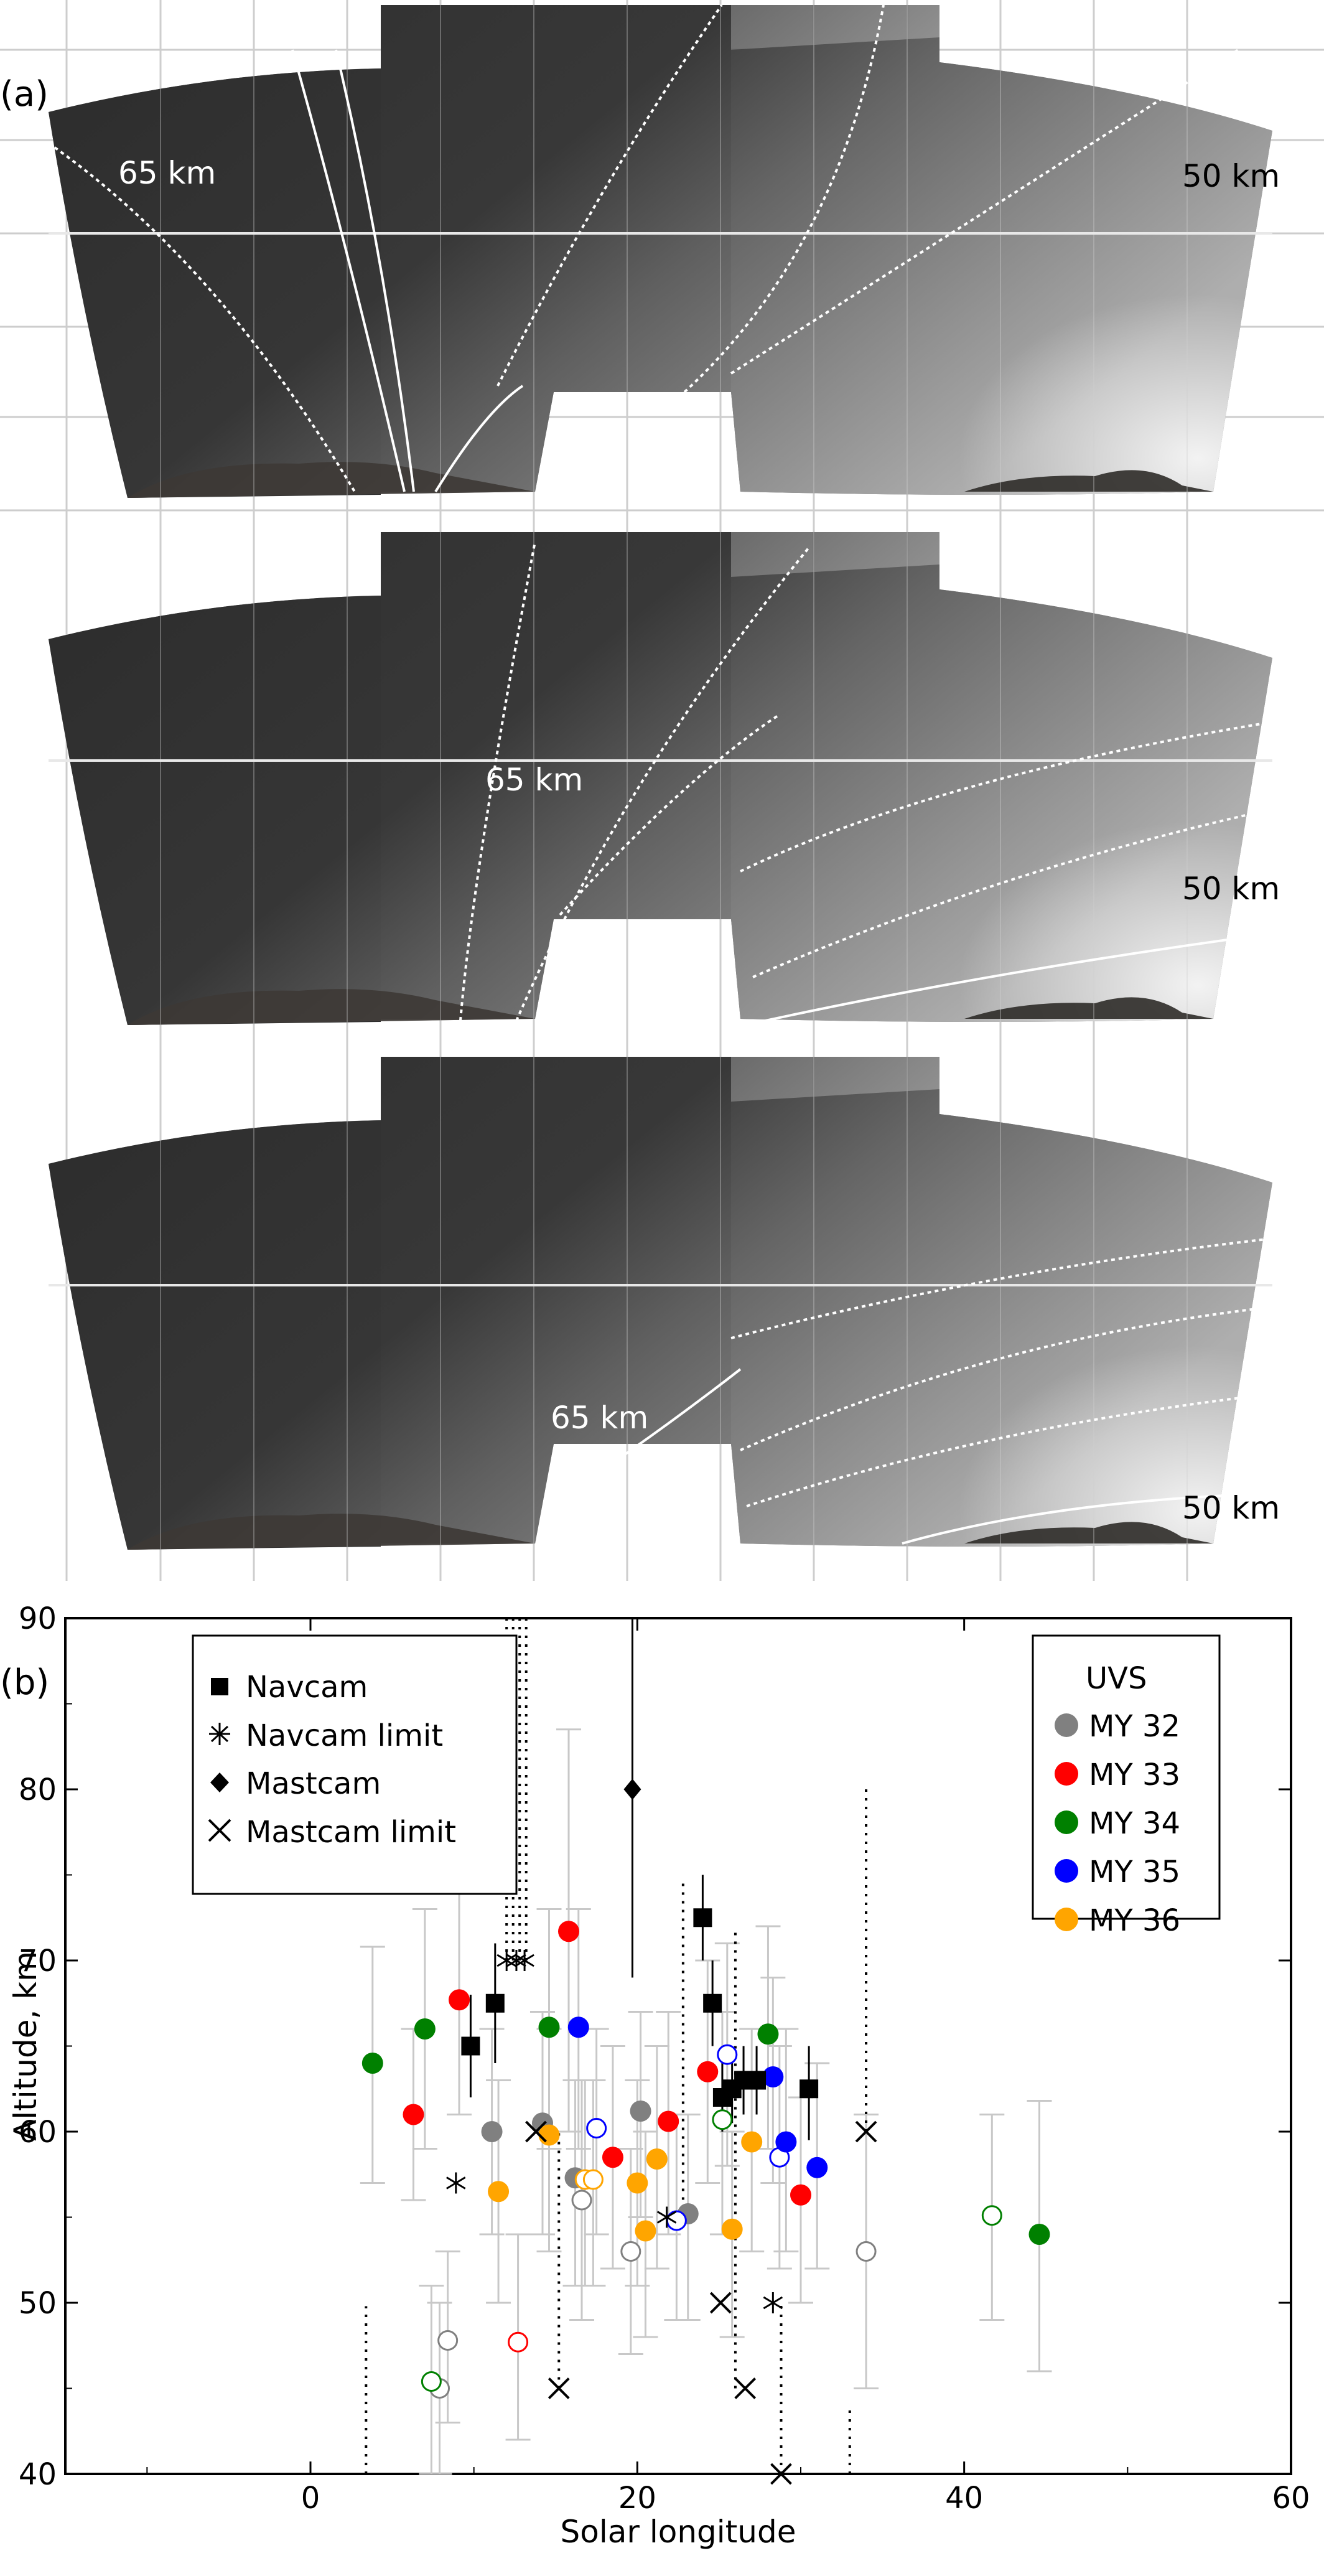 The image size is (1324, 2576). I want to click on legend-navcam-limit-marker, so click(219, 1734).